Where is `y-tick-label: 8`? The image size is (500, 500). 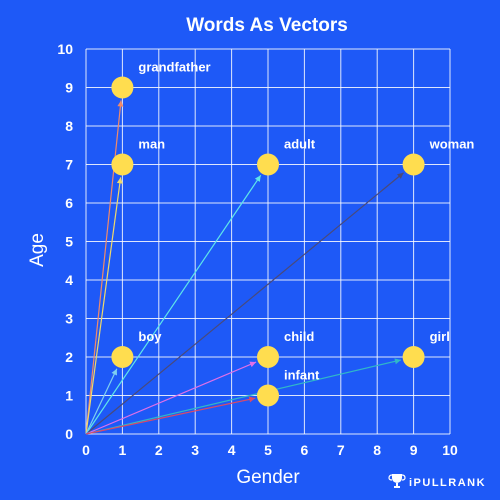 y-tick-label: 8 is located at coordinates (69, 126).